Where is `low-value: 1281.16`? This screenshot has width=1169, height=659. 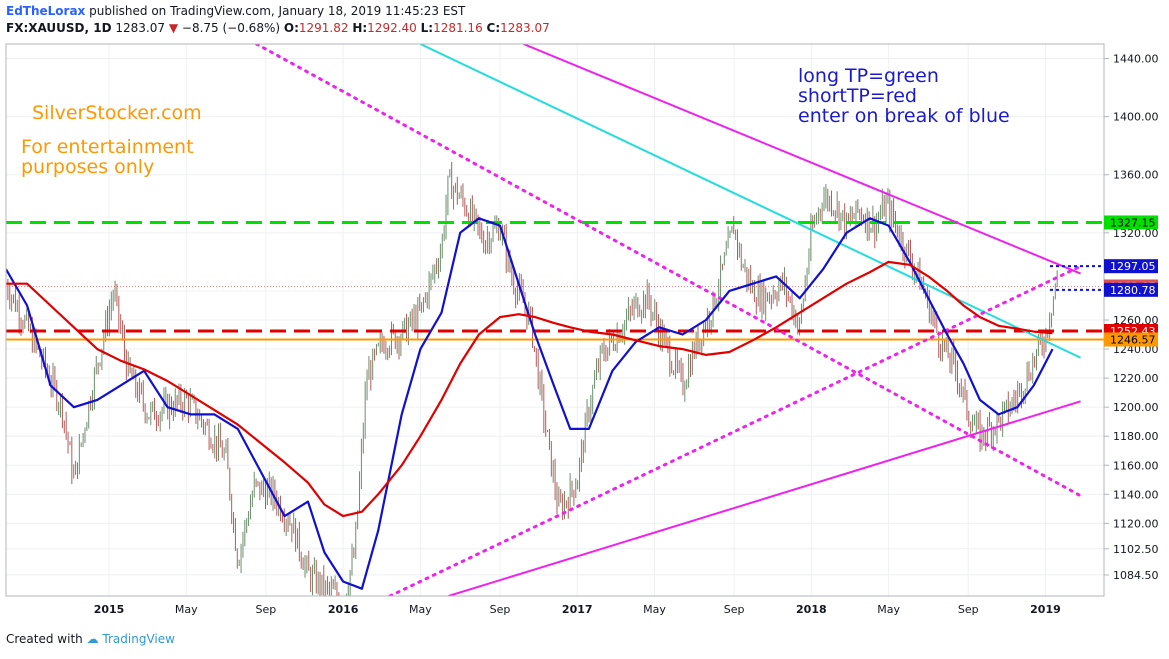
low-value: 1281.16 is located at coordinates (458, 28).